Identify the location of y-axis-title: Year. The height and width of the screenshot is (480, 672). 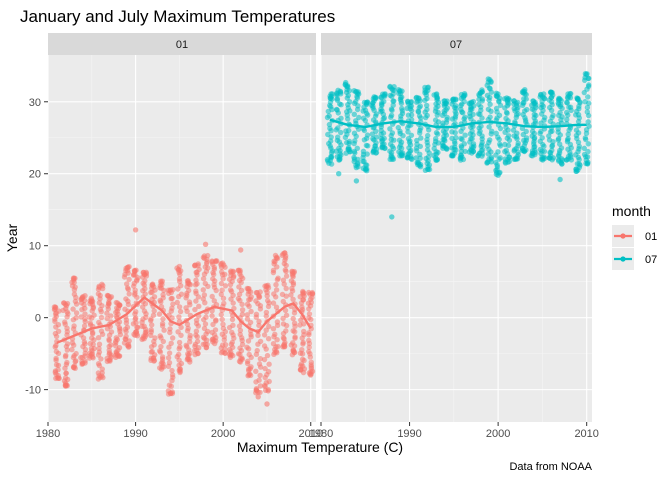
(12, 238).